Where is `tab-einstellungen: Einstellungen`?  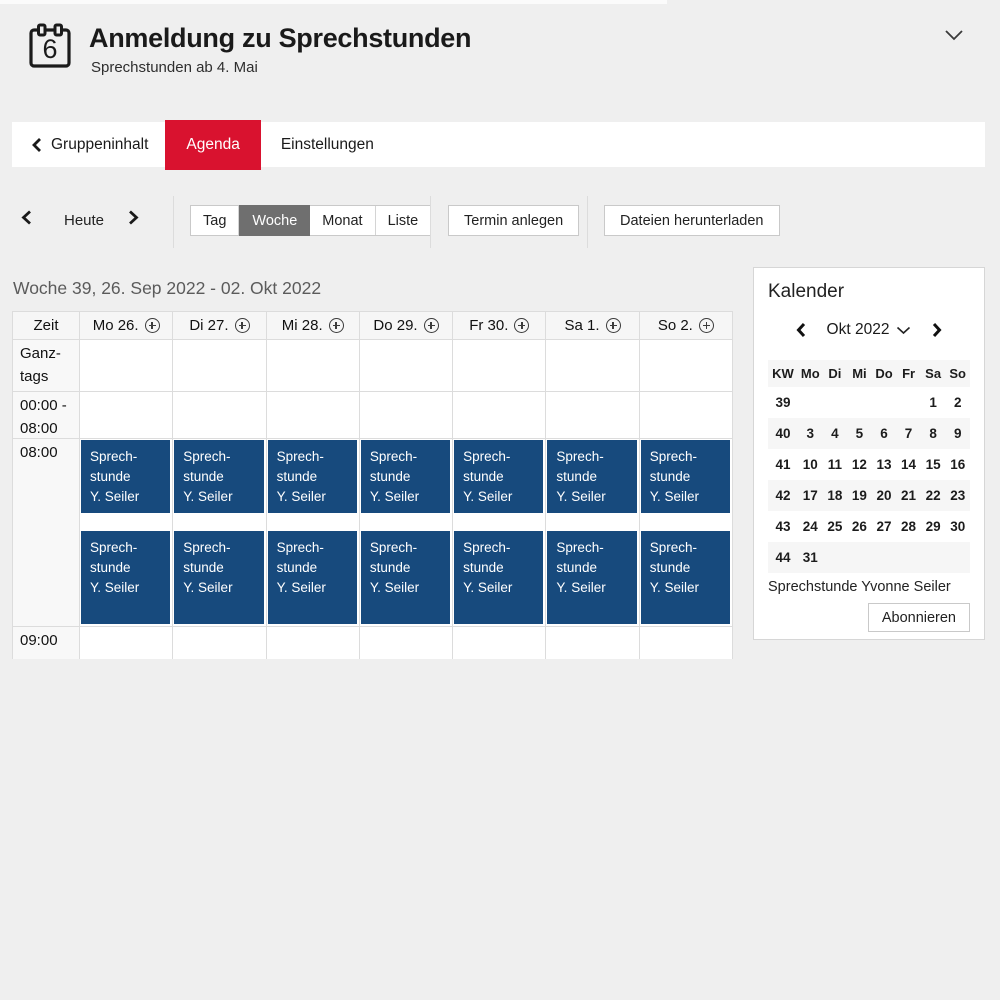
tab-einstellungen: Einstellungen is located at coordinates (327, 144).